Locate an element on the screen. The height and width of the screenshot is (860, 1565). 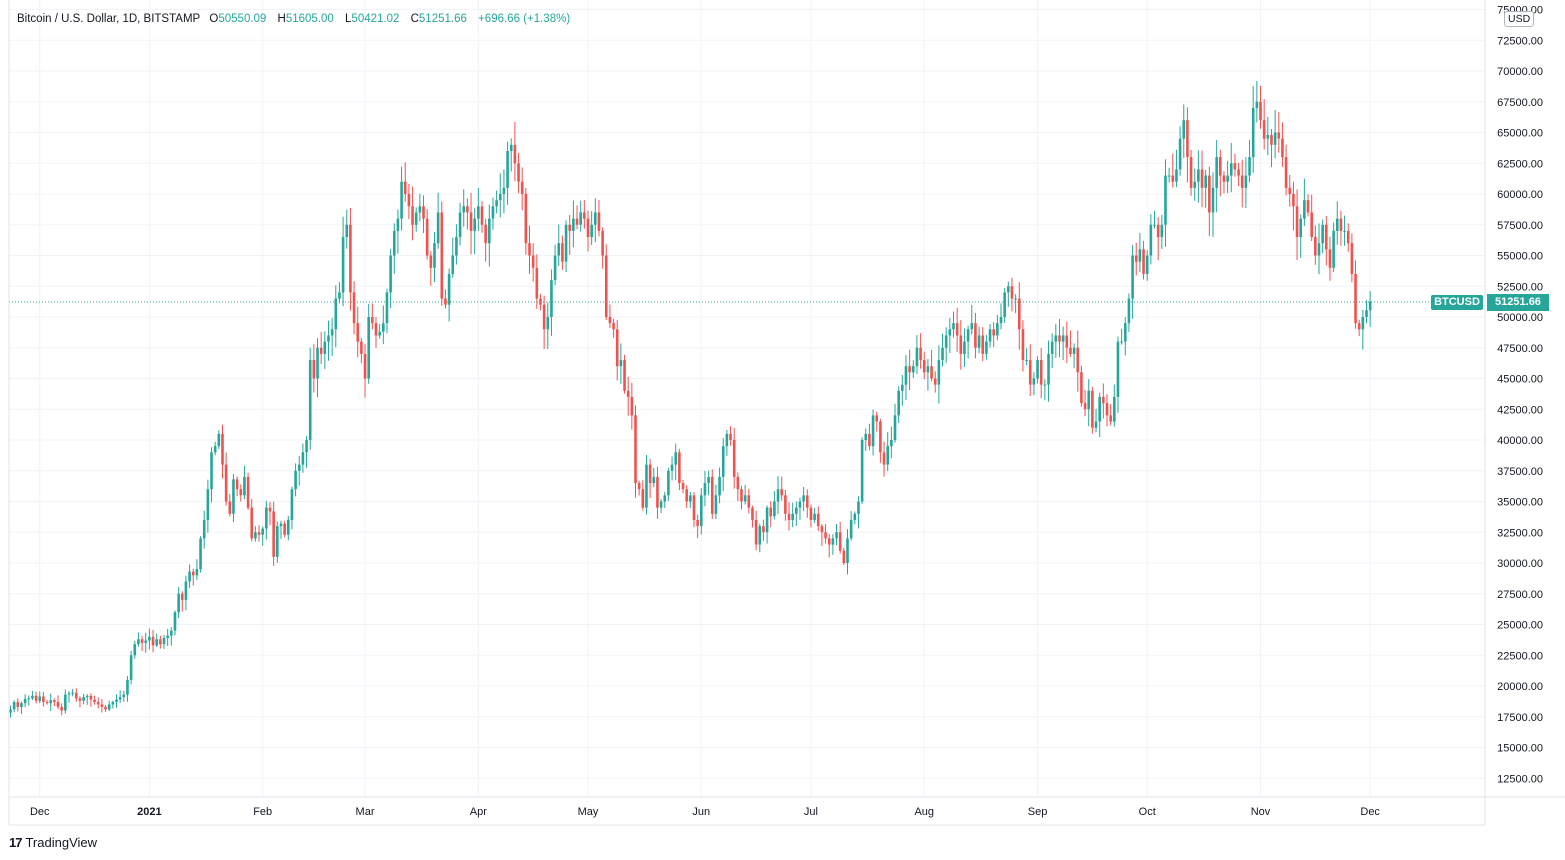
tradingview-brand: 17 TradingView is located at coordinates (53, 842).